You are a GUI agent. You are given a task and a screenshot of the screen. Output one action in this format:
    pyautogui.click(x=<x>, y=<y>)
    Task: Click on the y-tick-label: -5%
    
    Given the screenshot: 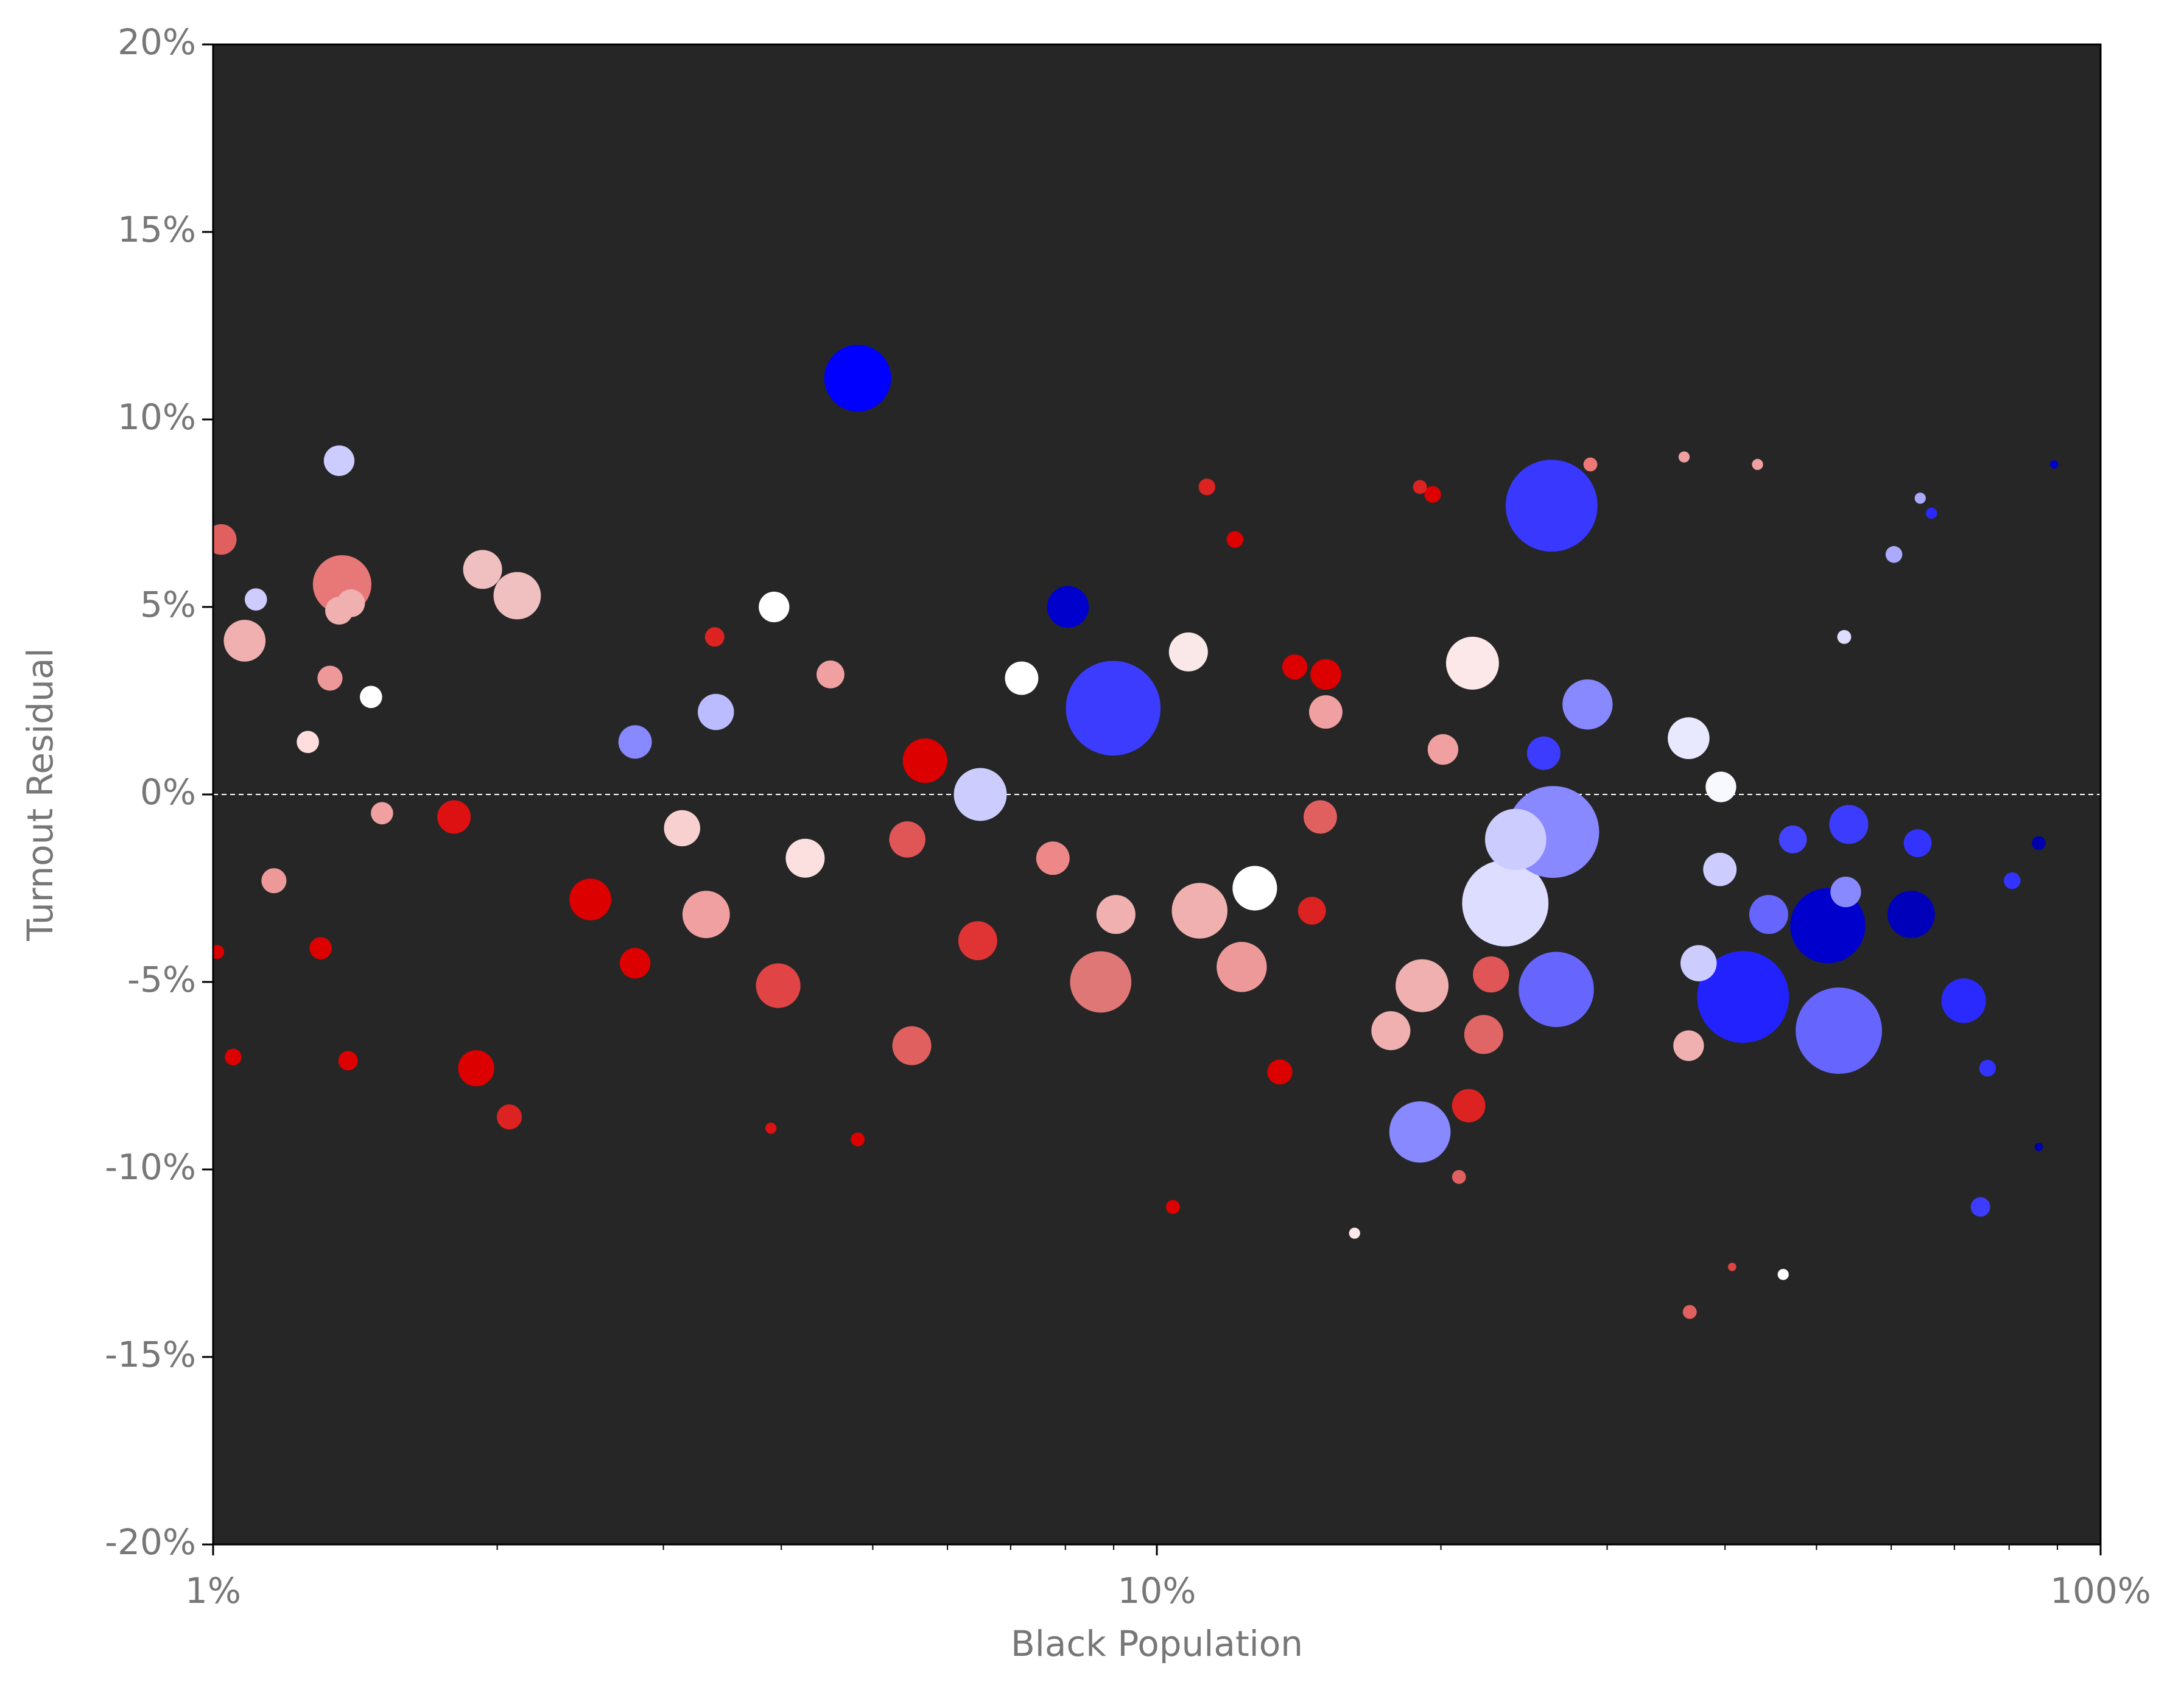 What is the action you would take?
    pyautogui.click(x=161, y=979)
    